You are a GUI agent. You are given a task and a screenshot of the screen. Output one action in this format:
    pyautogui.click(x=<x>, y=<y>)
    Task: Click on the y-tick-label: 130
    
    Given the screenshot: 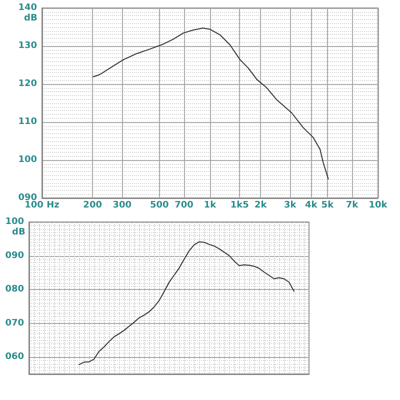 What is the action you would take?
    pyautogui.click(x=27, y=46)
    